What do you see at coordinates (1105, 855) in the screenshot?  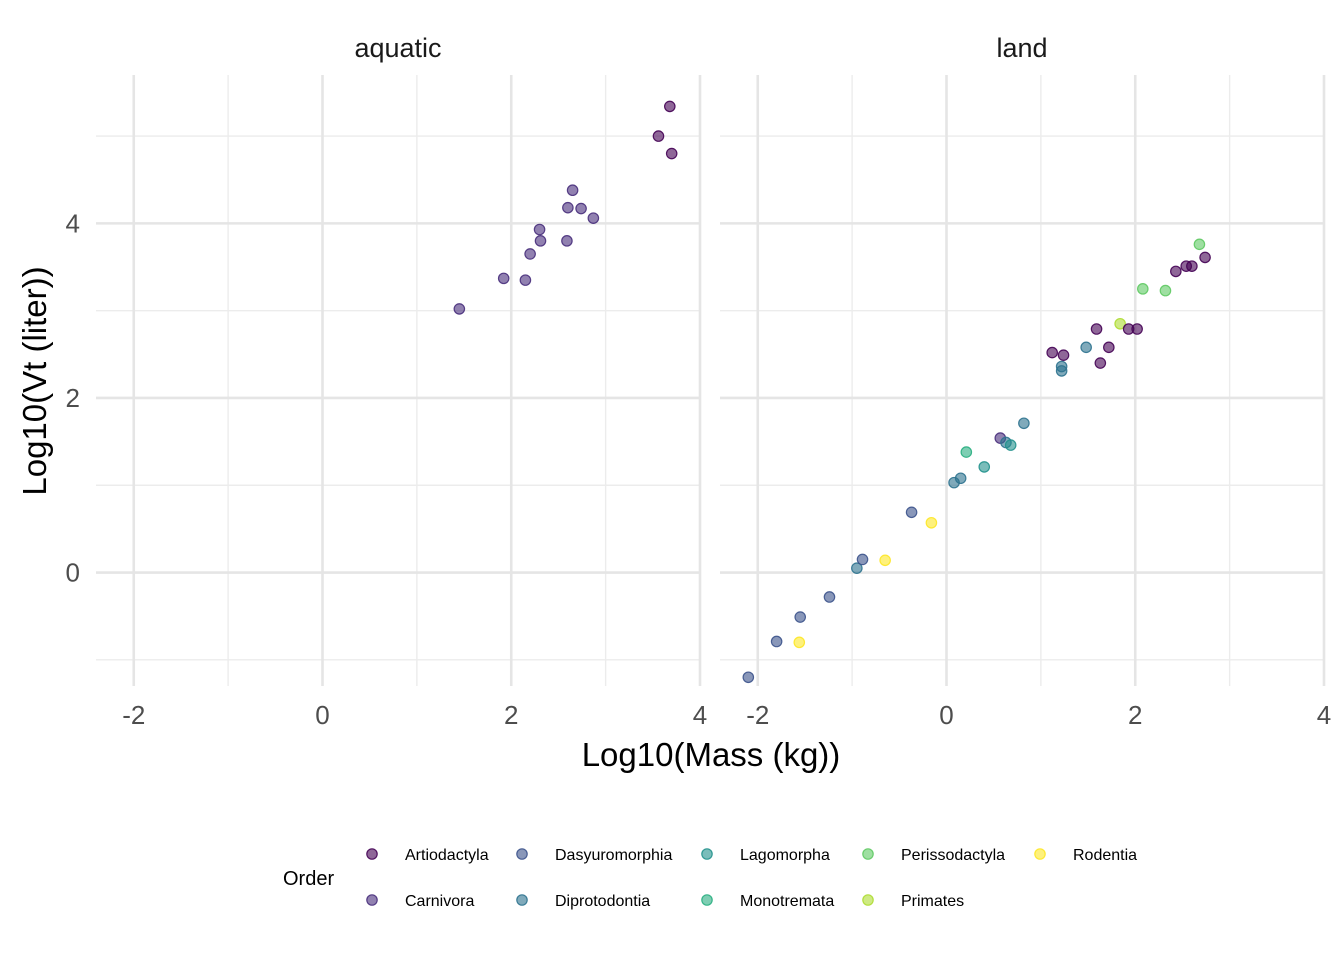 I see `legend-label: Rodentia` at bounding box center [1105, 855].